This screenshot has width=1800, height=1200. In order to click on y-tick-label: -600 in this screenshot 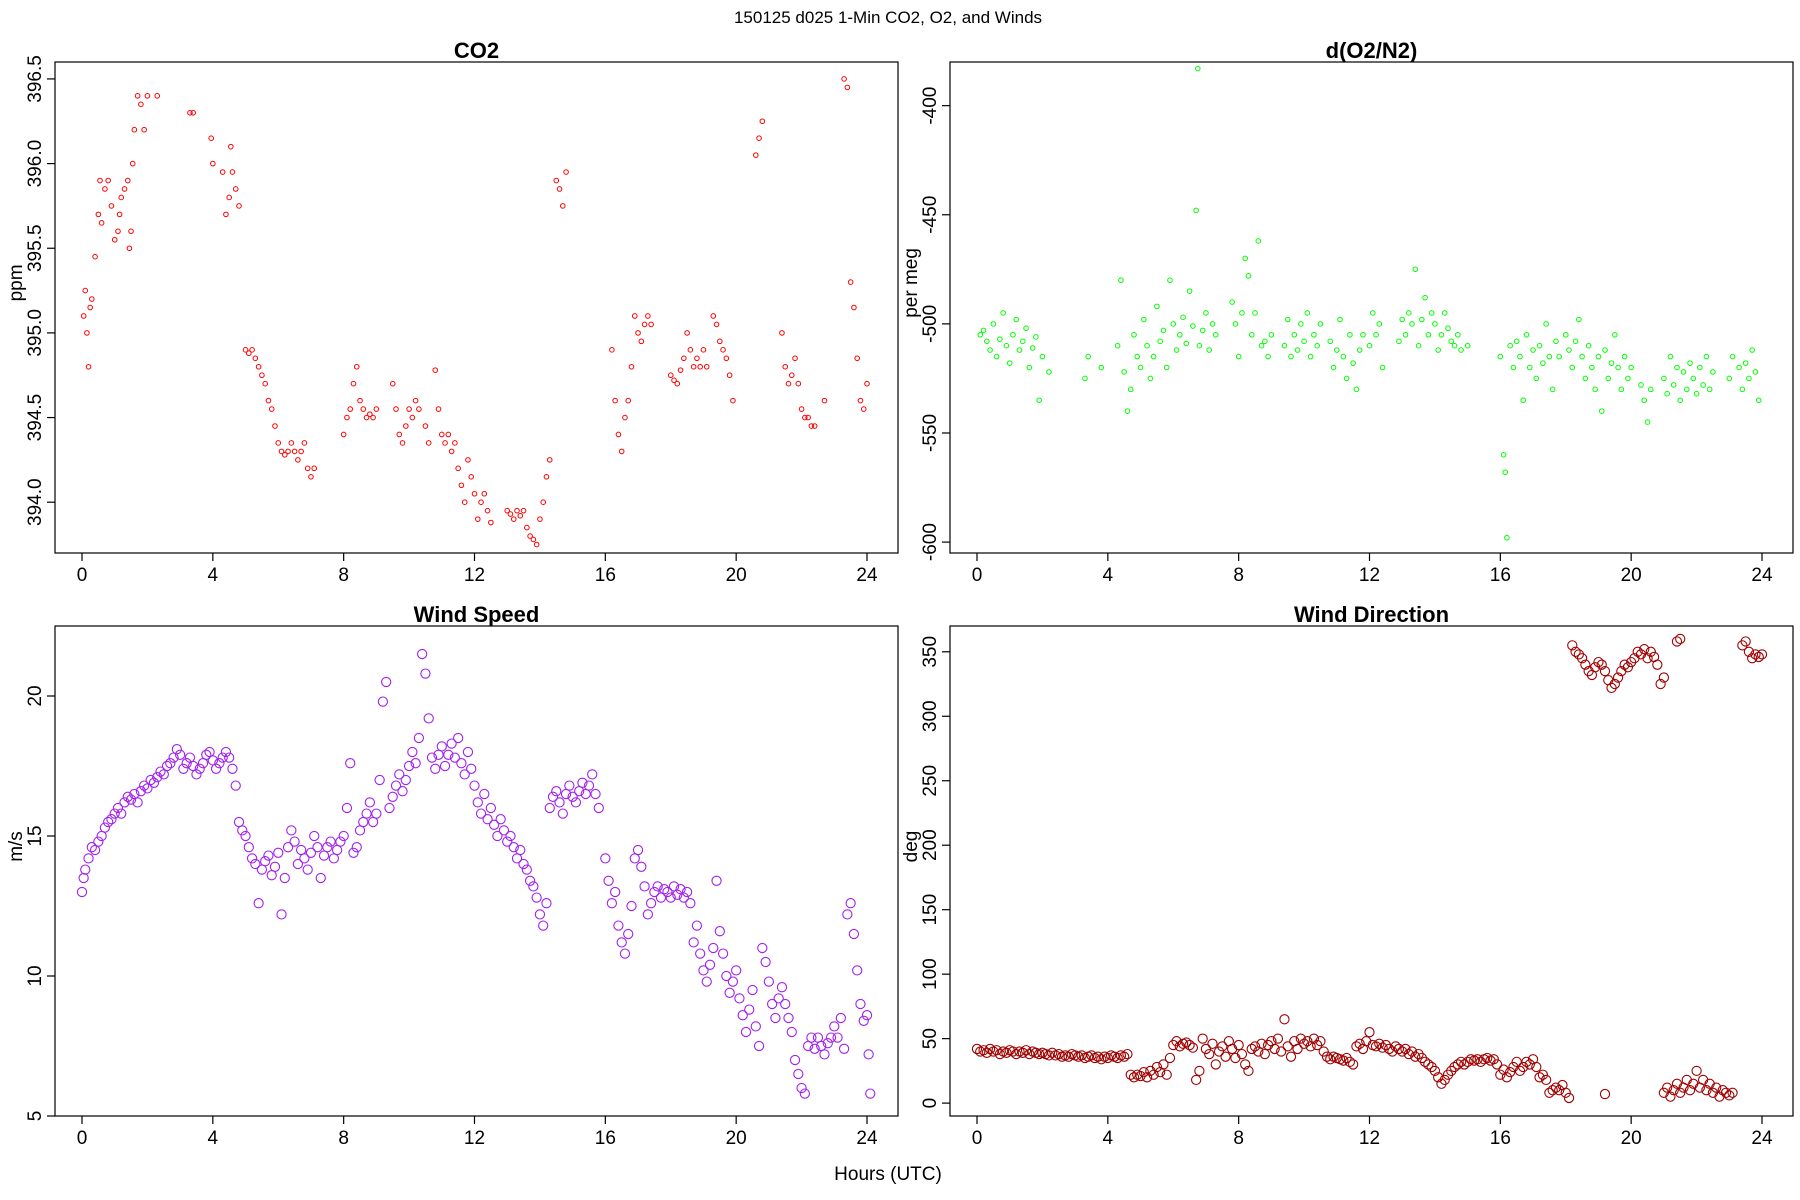, I will do `click(930, 542)`.